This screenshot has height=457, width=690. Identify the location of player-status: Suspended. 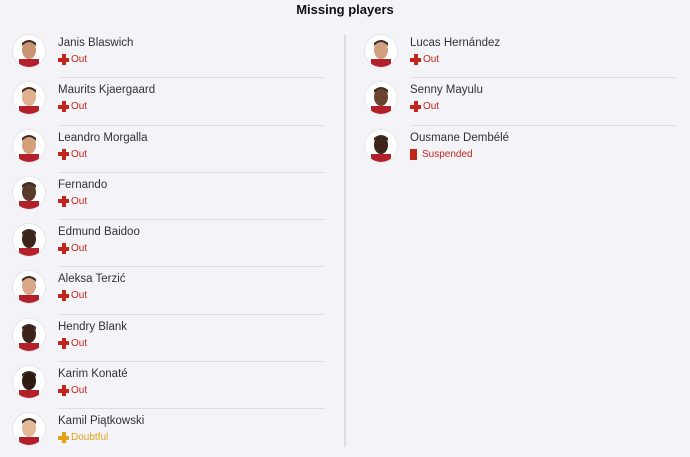
(441, 154).